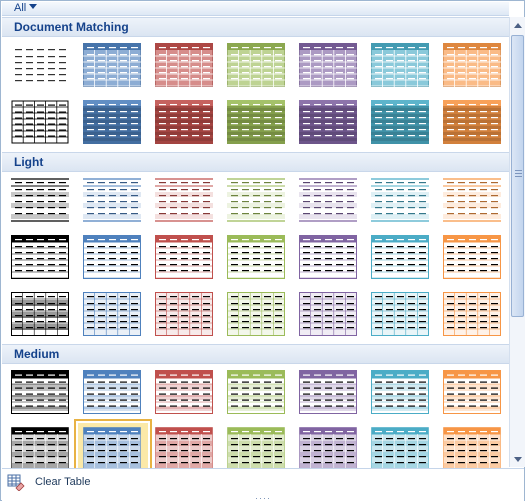 This screenshot has width=525, height=501. Describe the element at coordinates (255, 27) in the screenshot. I see `section-header-document-matching: Document Matching` at that location.